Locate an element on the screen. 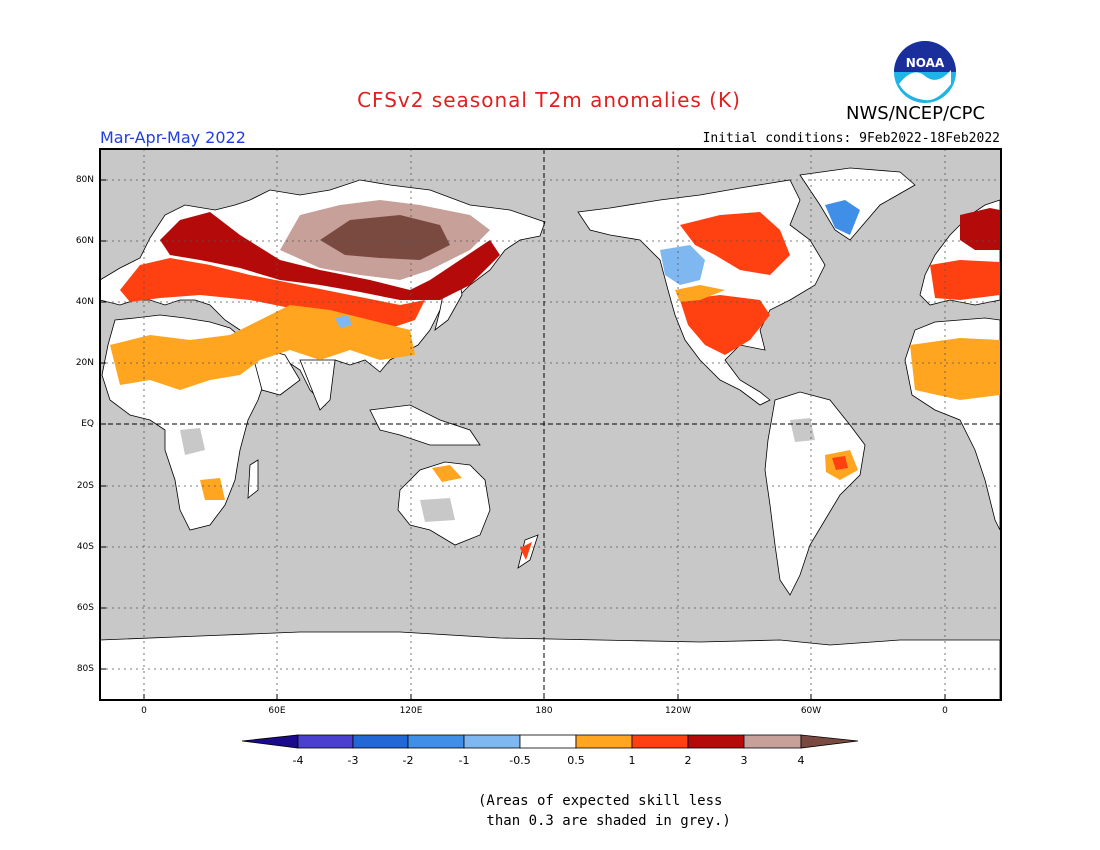 Image resolution: width=1100 pixels, height=850 pixels. lon-label-120e: 120E is located at coordinates (411, 711).